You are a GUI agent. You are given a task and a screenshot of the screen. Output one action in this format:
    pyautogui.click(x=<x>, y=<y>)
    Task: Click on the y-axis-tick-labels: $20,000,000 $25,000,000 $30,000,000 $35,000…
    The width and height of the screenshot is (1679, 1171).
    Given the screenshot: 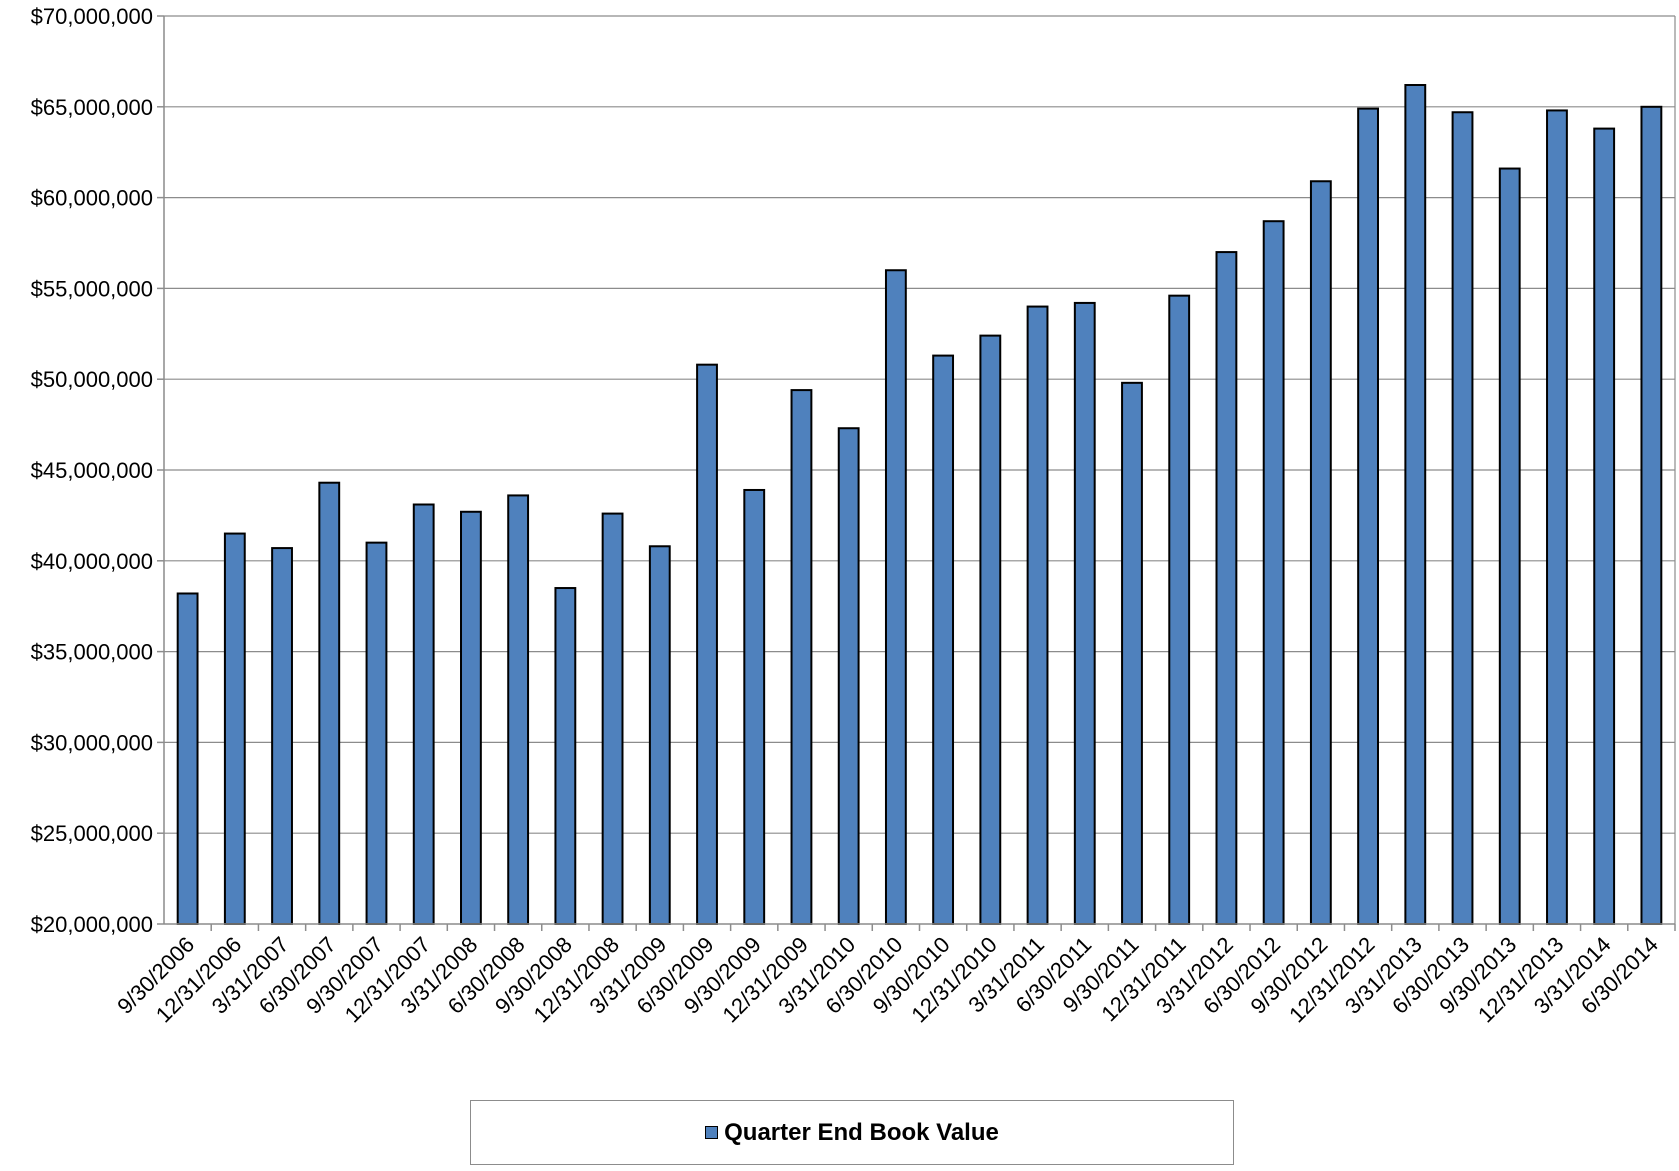 What is the action you would take?
    pyautogui.click(x=92, y=470)
    